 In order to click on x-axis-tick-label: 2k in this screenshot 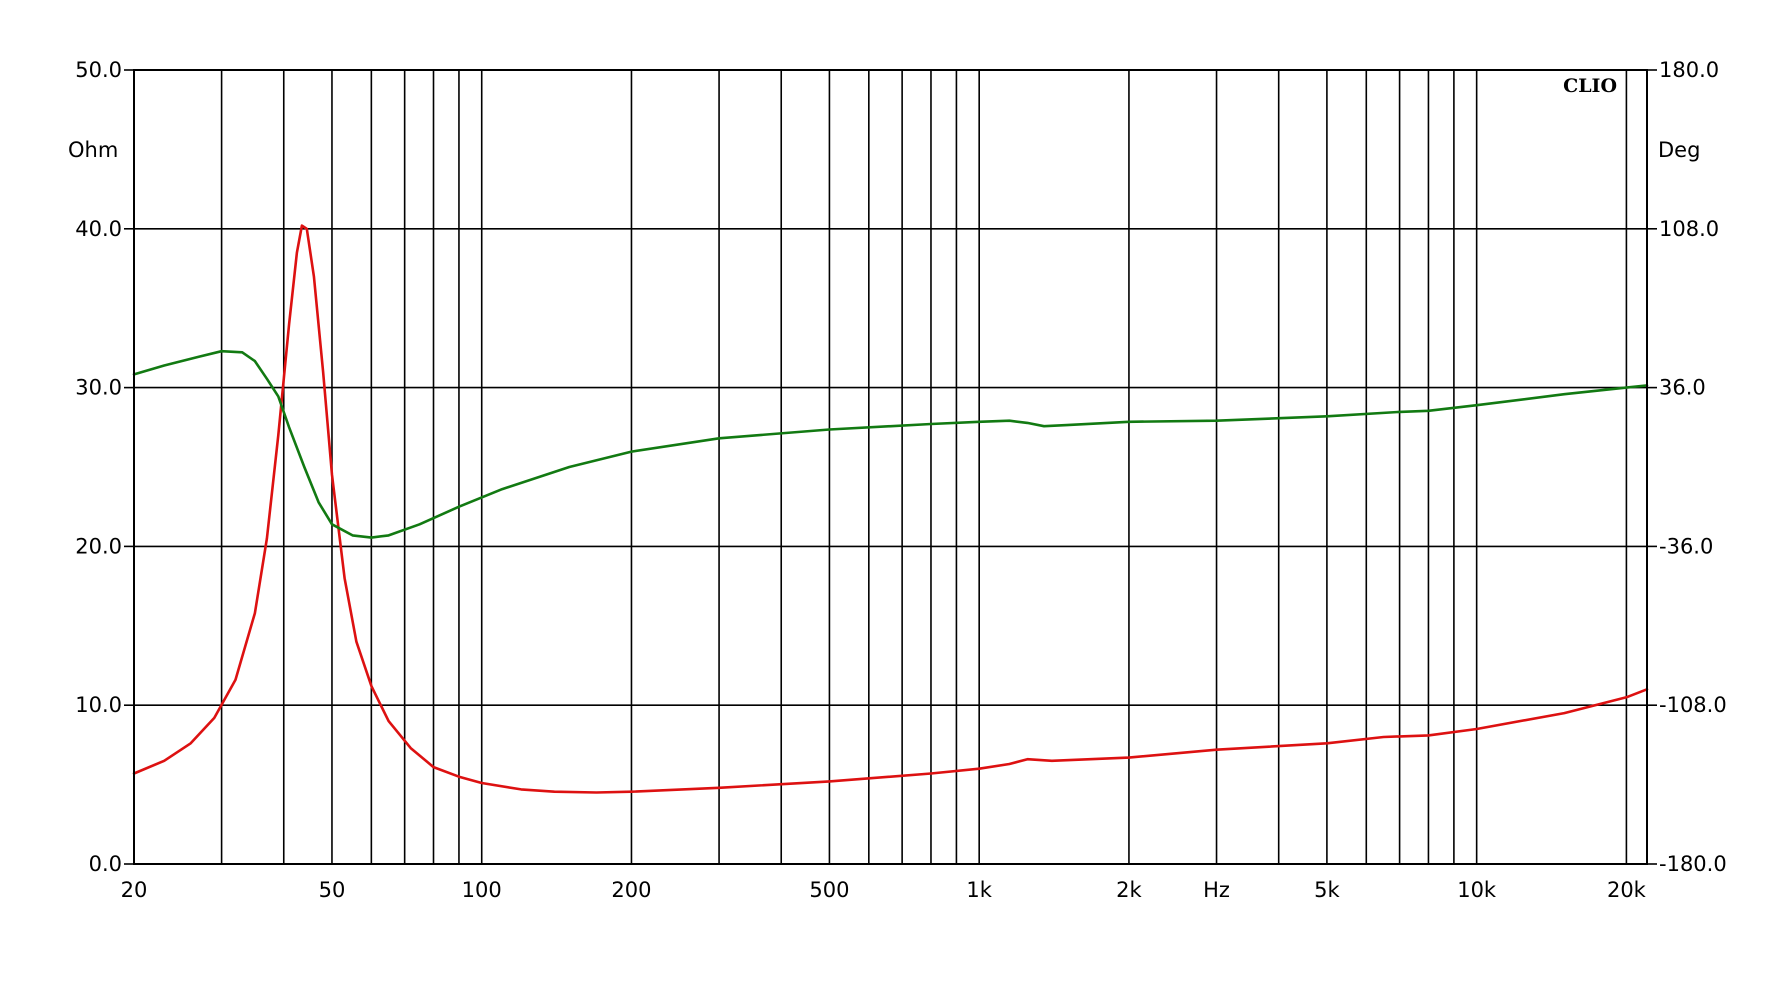, I will do `click(1129, 890)`.